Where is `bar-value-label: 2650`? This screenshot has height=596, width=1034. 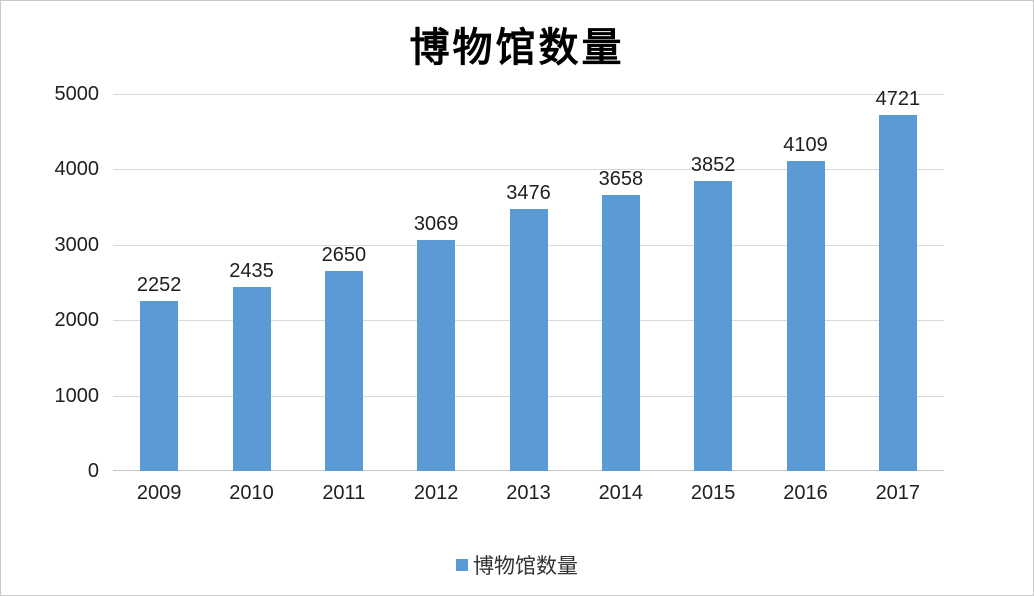 bar-value-label: 2650 is located at coordinates (344, 255).